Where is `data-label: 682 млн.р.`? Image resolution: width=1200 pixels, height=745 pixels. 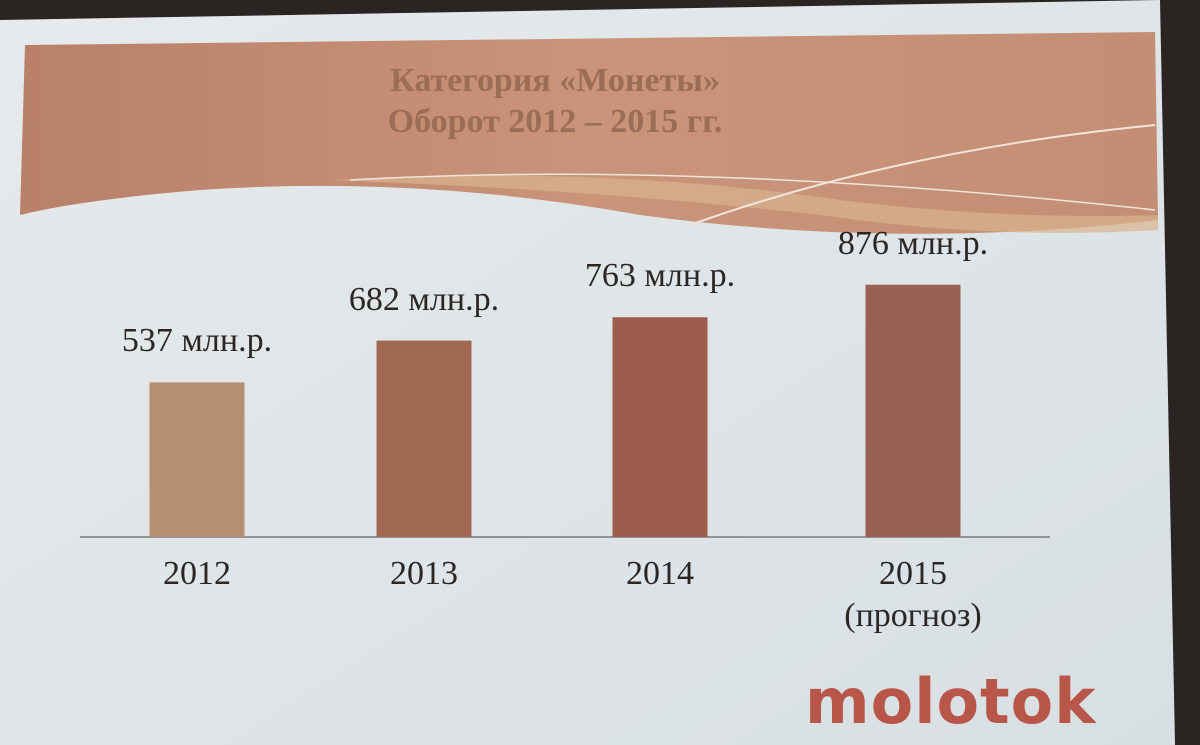 data-label: 682 млн.р. is located at coordinates (424, 299).